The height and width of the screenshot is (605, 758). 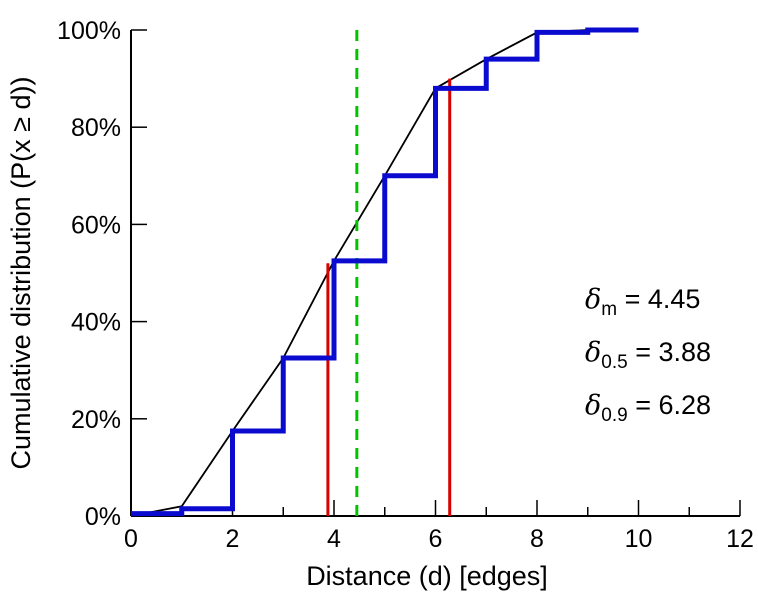 I want to click on y-axis-title: Cumulative distribution (P(x ≥ d)), so click(x=21, y=273).